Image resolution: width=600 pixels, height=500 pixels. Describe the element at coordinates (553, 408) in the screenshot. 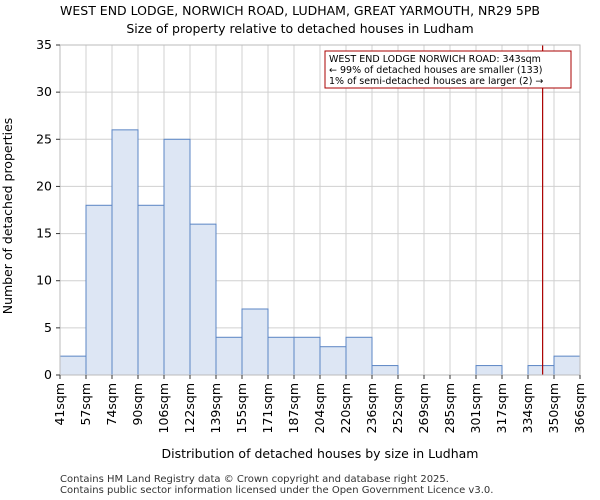

I see `x-tick-label: 350sqm` at that location.